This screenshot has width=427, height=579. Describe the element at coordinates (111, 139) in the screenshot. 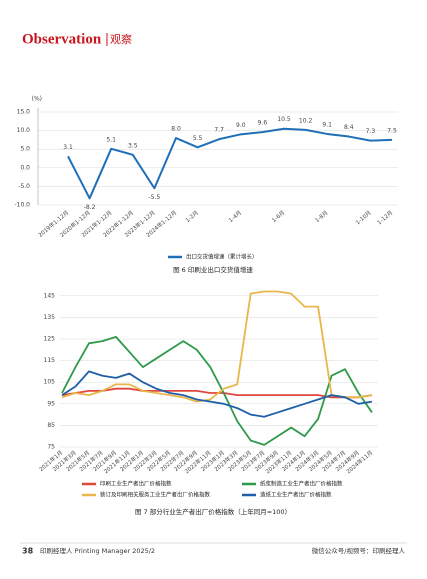

I see `value-label: 5.1` at that location.